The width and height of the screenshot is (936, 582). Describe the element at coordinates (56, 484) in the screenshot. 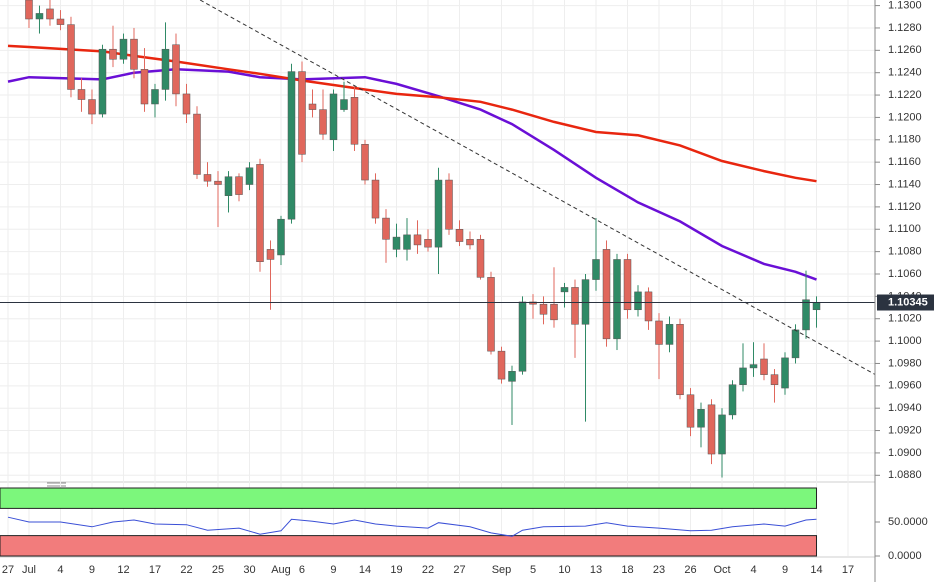

I see `drag-handle` at that location.